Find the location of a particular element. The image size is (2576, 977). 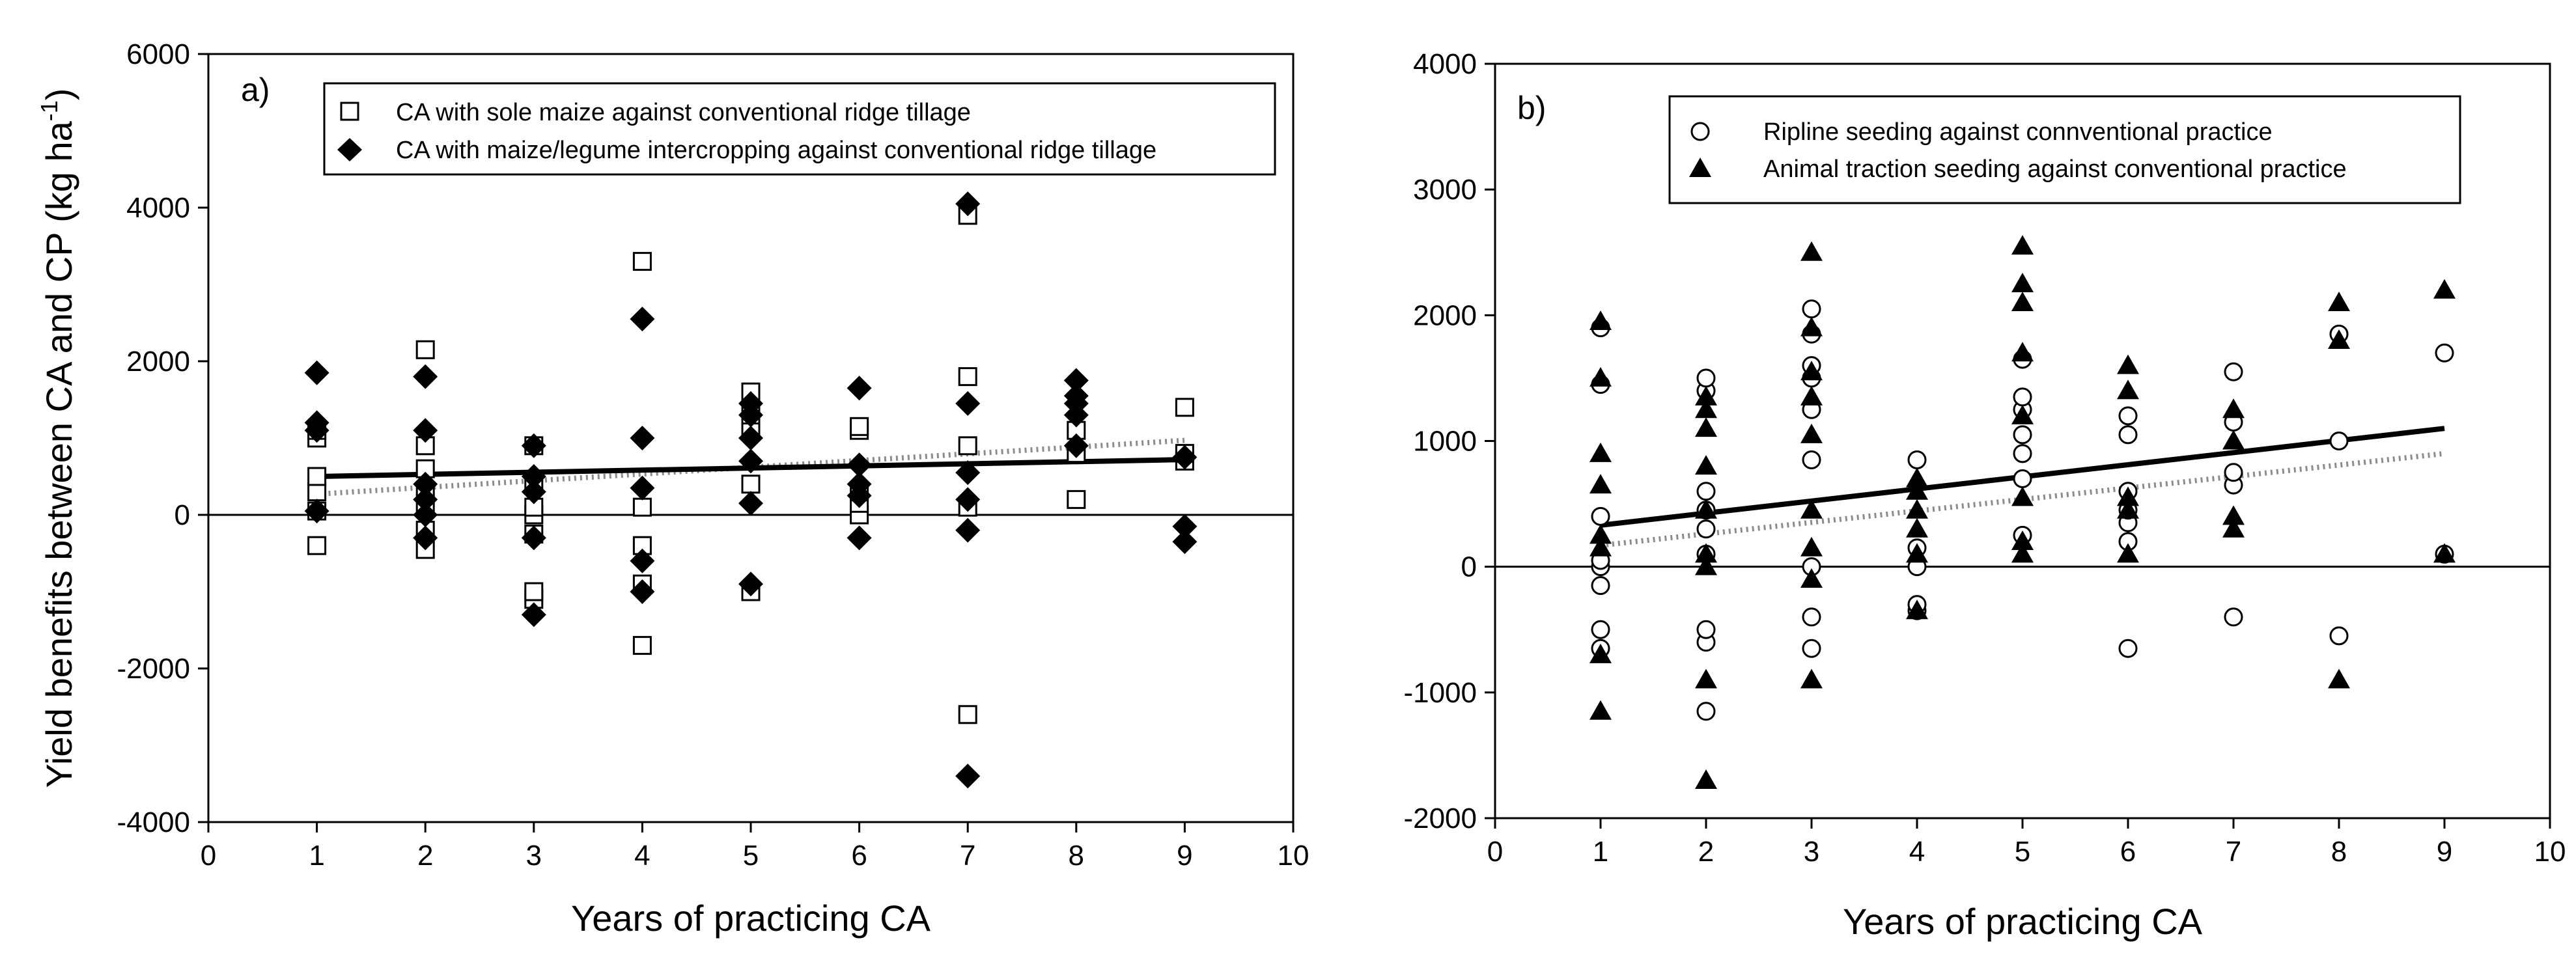

panel-a-x-tick-label: 6 is located at coordinates (859, 856).